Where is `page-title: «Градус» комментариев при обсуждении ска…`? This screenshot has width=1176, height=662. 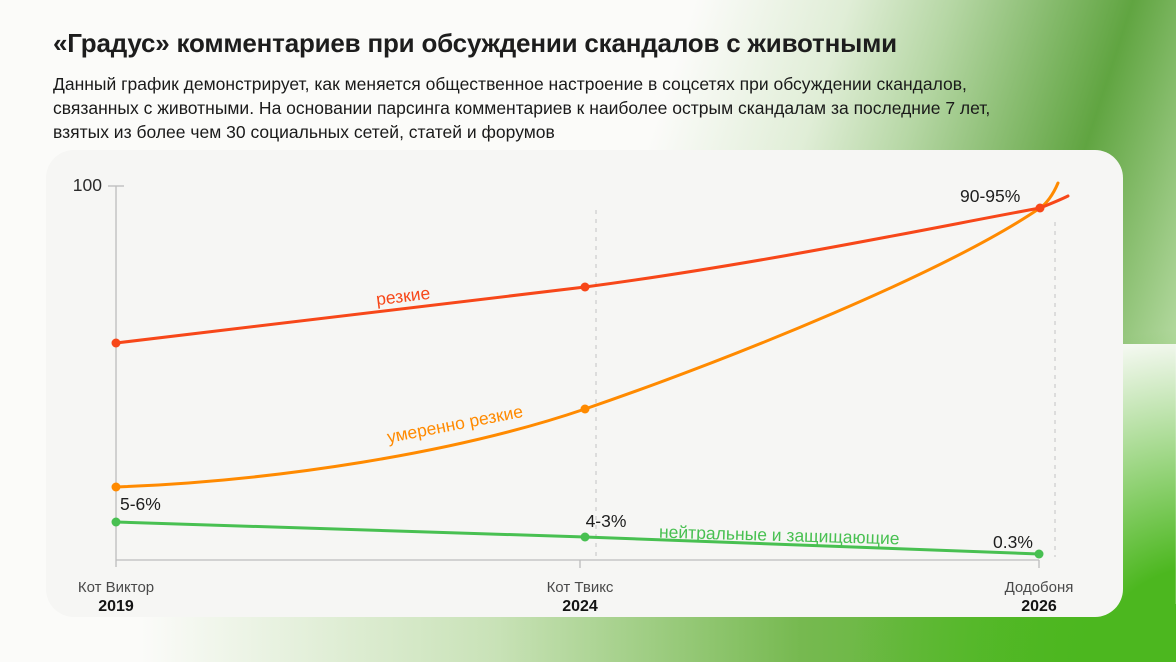 page-title: «Градус» комментариев при обсуждении ска… is located at coordinates (475, 43).